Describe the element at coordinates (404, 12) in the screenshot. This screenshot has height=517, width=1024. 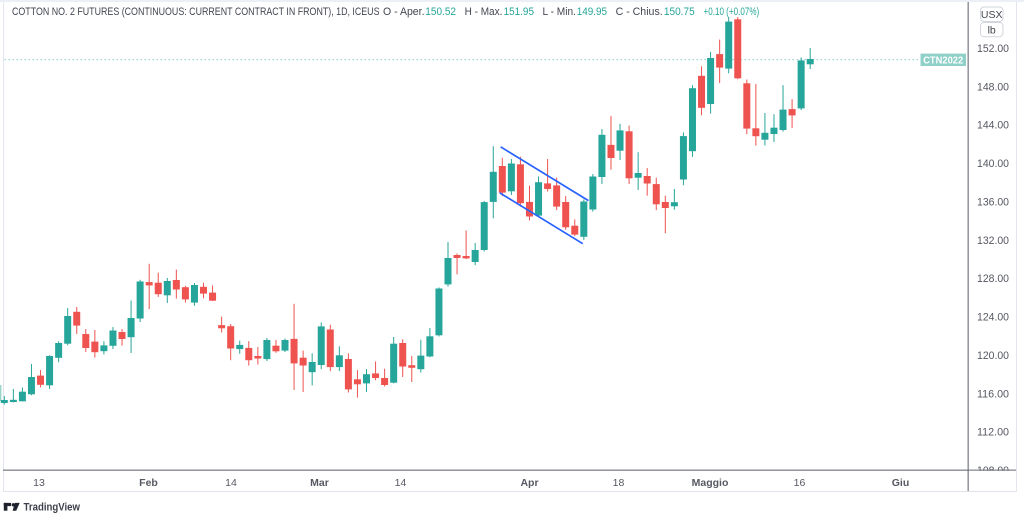
I see `svg-text: O - Aper.` at that location.